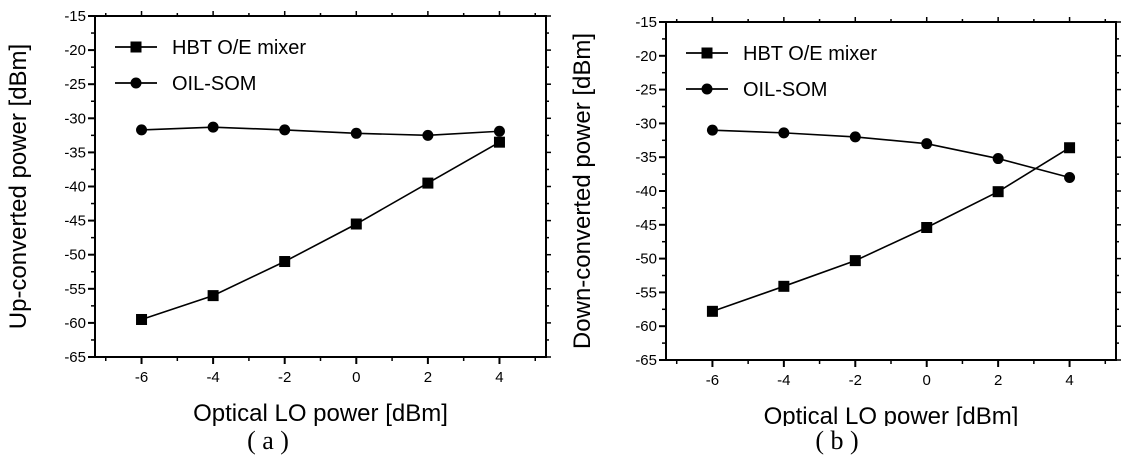 This screenshot has height=468, width=1128. What do you see at coordinates (646, 360) in the screenshot?
I see `chart-b-ytick-label: -65` at bounding box center [646, 360].